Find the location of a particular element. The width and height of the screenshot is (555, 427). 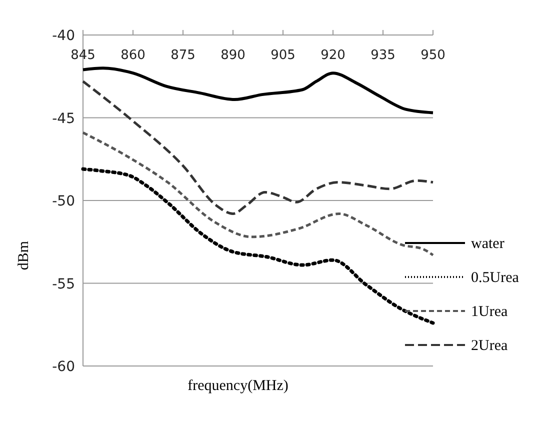

y-axis-title: dBm is located at coordinates (24, 255).